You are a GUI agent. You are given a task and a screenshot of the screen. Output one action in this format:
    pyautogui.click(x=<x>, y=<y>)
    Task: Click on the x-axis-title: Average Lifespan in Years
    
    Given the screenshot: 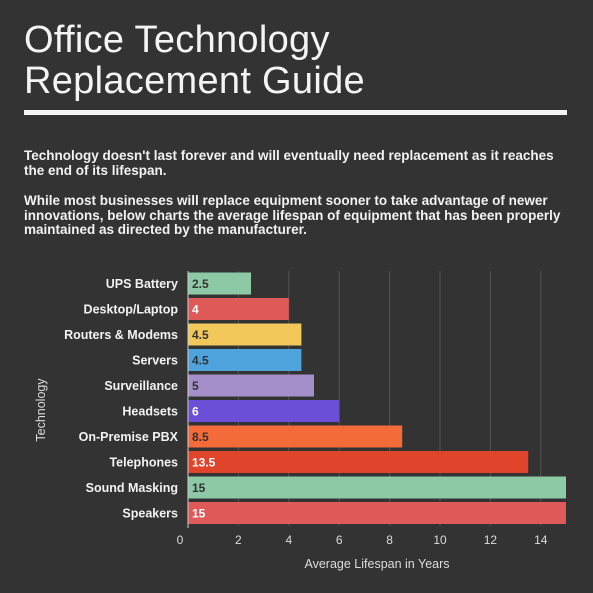 What is the action you would take?
    pyautogui.click(x=376, y=564)
    